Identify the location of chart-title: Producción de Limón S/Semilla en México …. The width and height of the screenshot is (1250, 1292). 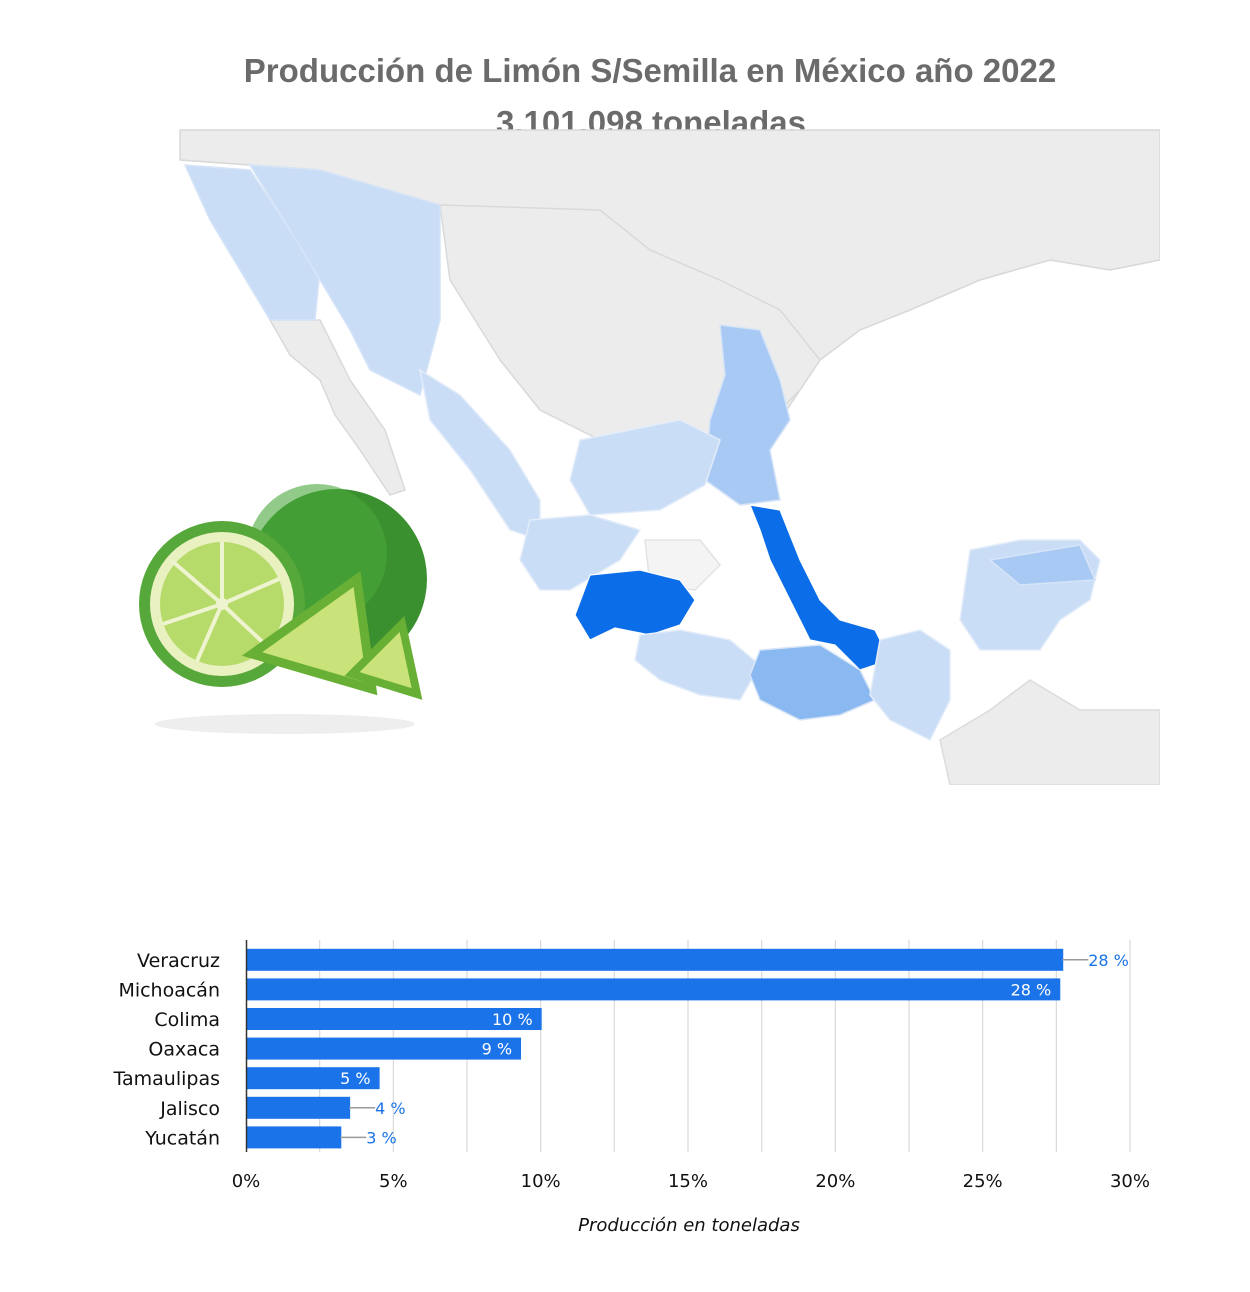
(650, 70).